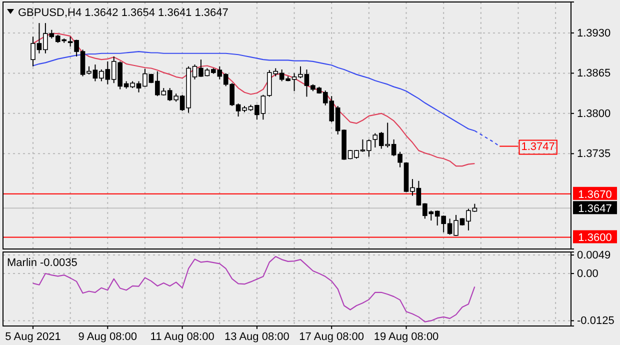 The image size is (620, 345). What do you see at coordinates (182, 336) in the screenshot?
I see `x-tick-label: 11 Aug 08:00` at bounding box center [182, 336].